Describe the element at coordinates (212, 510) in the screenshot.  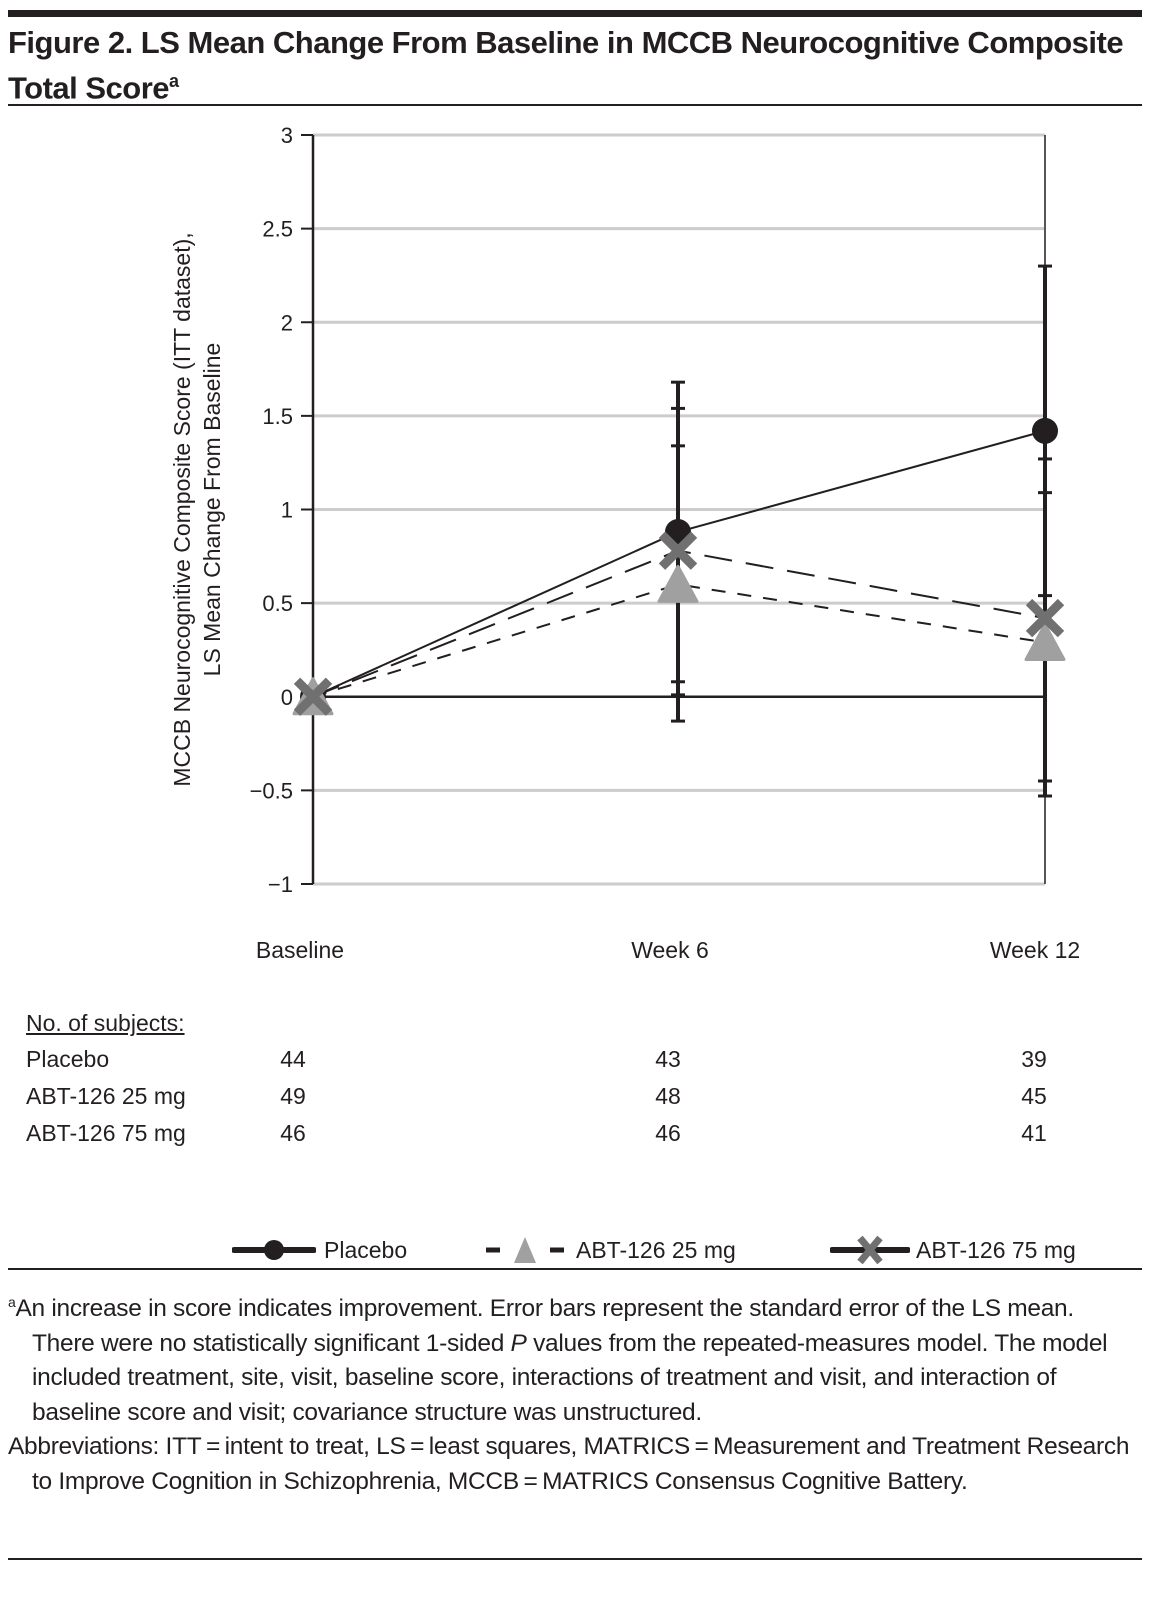
I see `y-axis-label-line: LS Mean Change From Baseline` at that location.